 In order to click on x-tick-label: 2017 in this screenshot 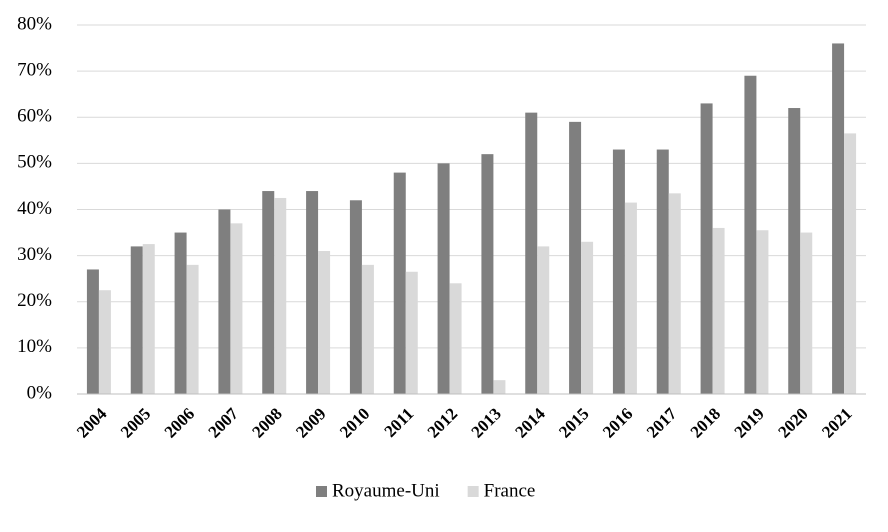, I will do `click(662, 423)`.